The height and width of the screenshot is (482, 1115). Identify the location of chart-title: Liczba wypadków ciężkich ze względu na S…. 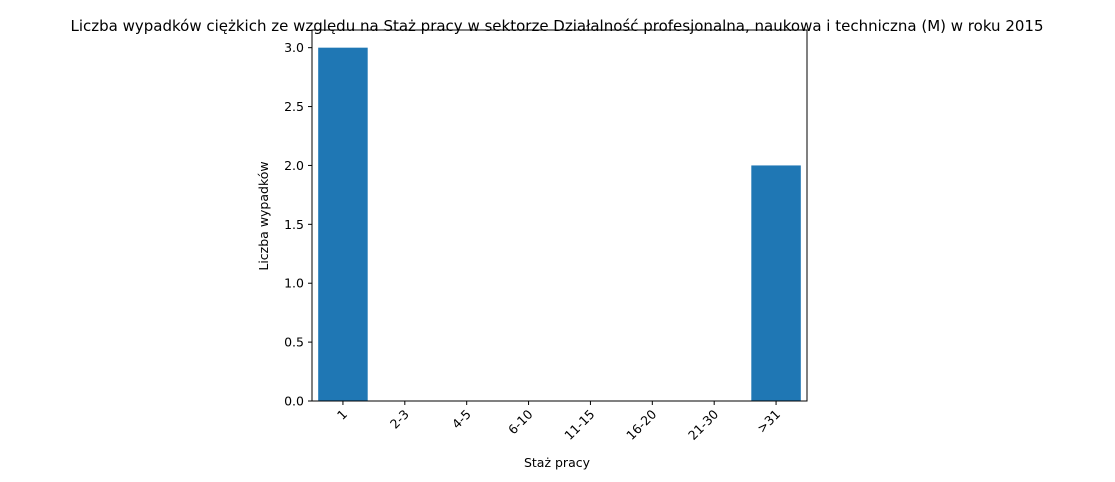
(556, 26).